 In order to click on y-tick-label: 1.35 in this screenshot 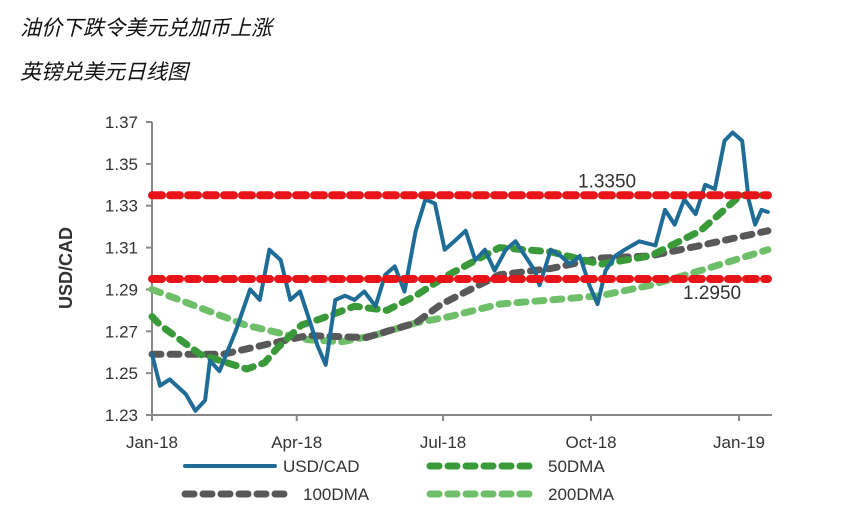, I will do `click(121, 164)`.